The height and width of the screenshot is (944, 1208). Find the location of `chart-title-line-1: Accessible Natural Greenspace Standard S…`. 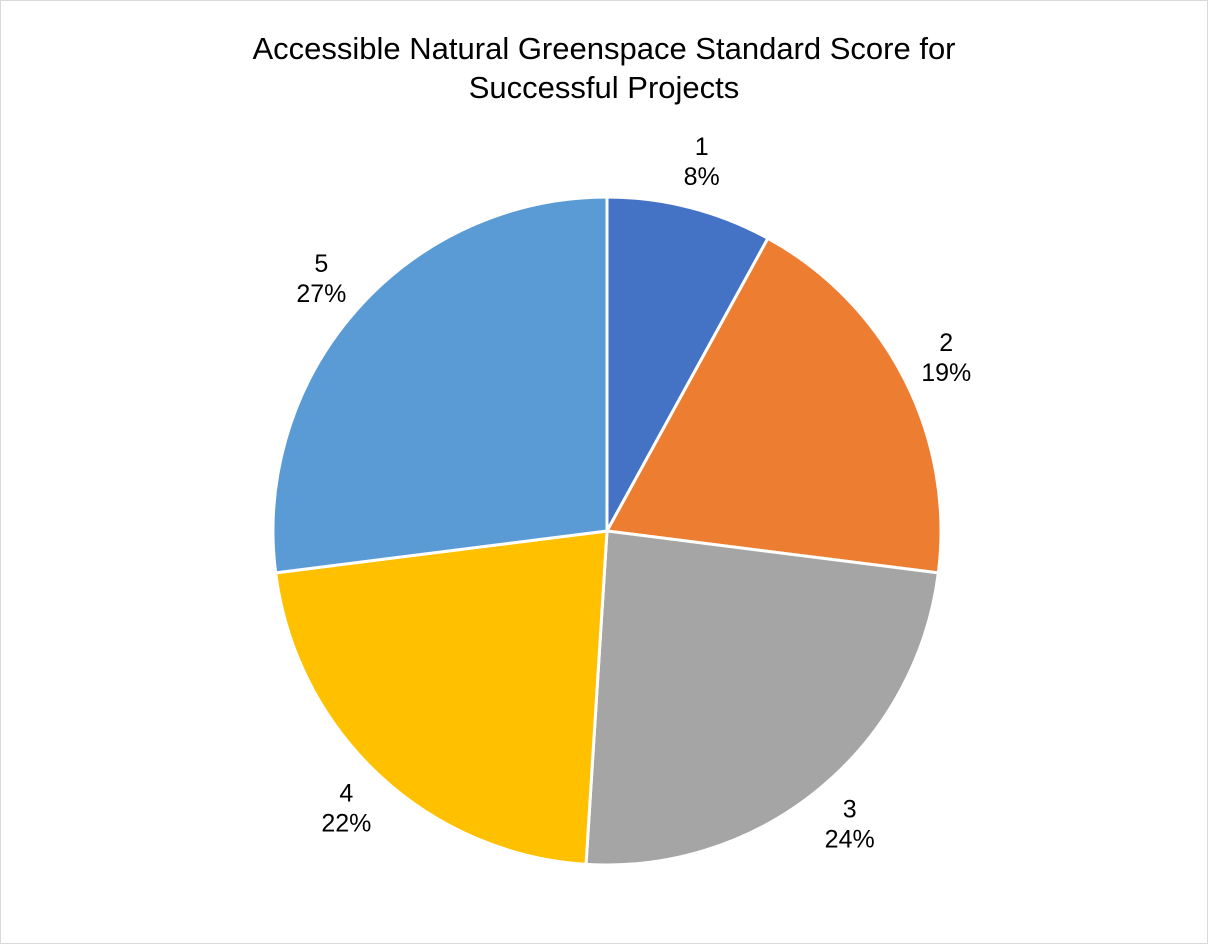

chart-title-line-1: Accessible Natural Greenspace Standard S… is located at coordinates (604, 48).